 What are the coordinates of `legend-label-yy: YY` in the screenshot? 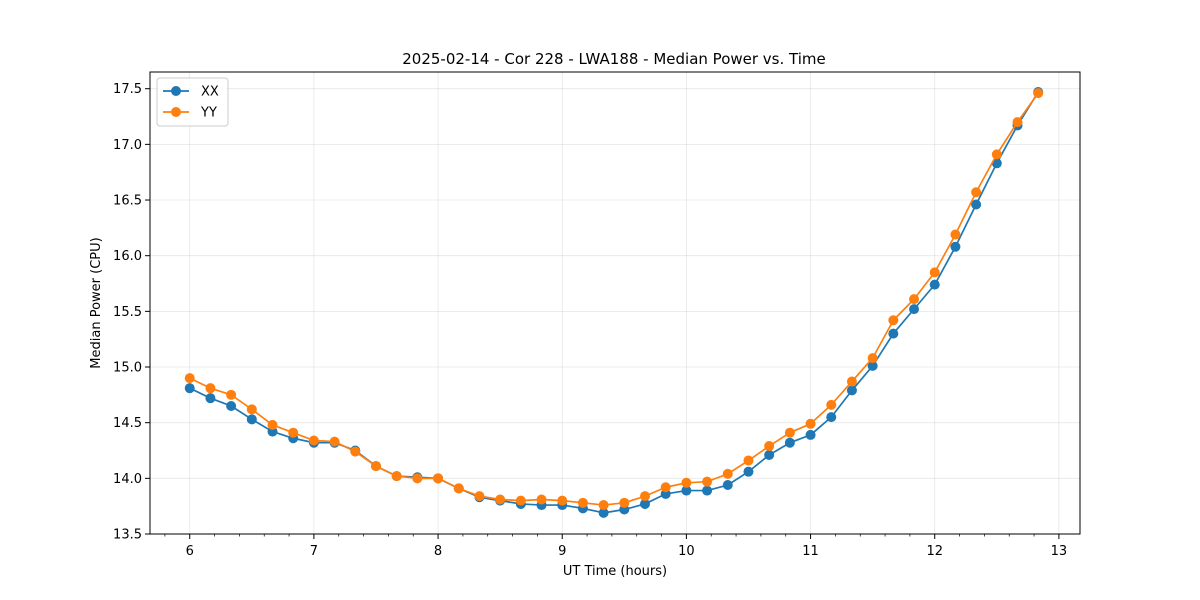 It's located at (208, 113).